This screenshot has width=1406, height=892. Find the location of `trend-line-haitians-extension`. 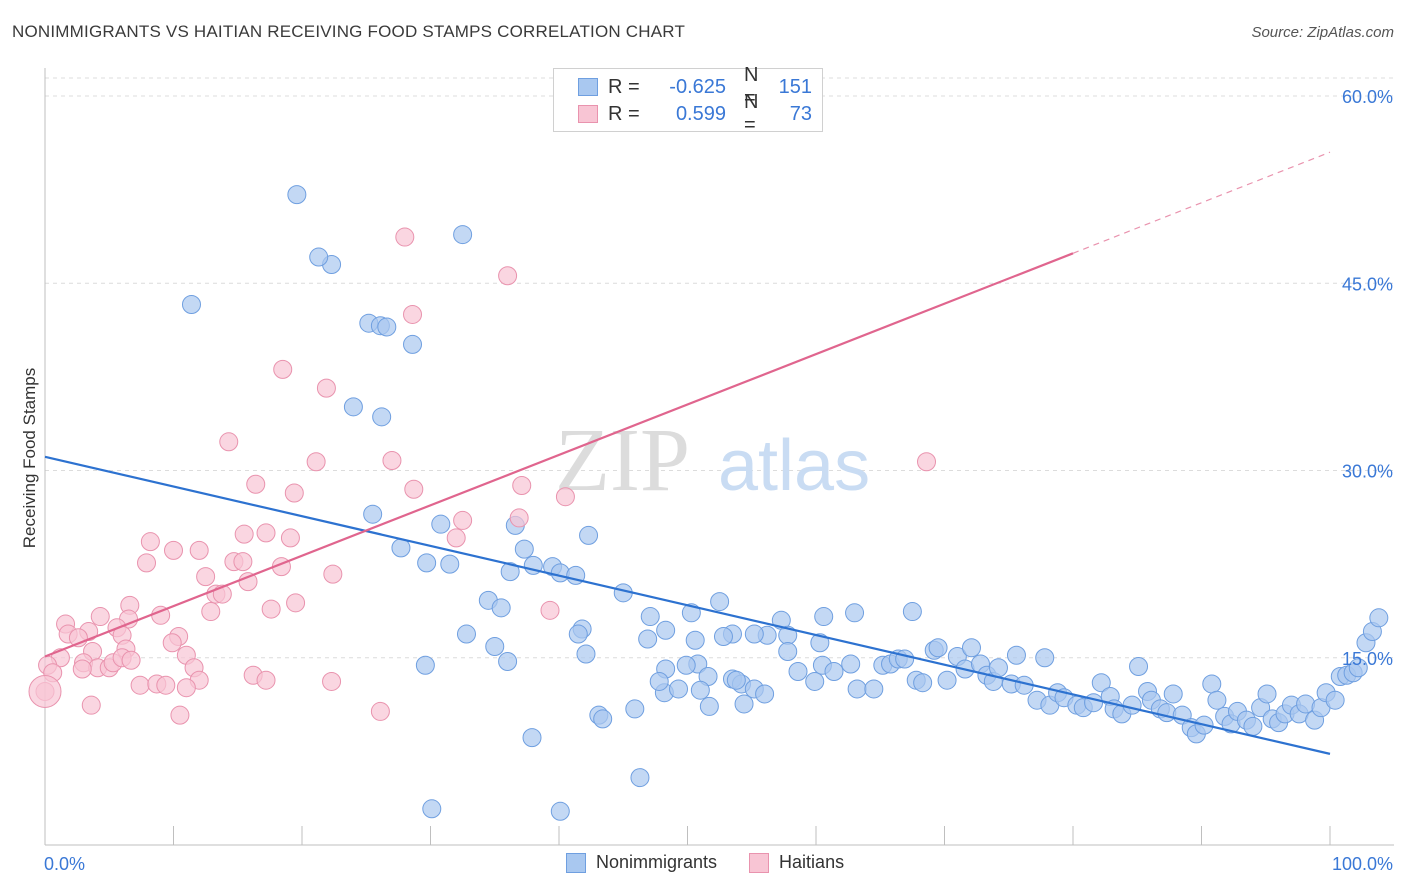

trend-line-haitians-extension is located at coordinates (1201, 202).